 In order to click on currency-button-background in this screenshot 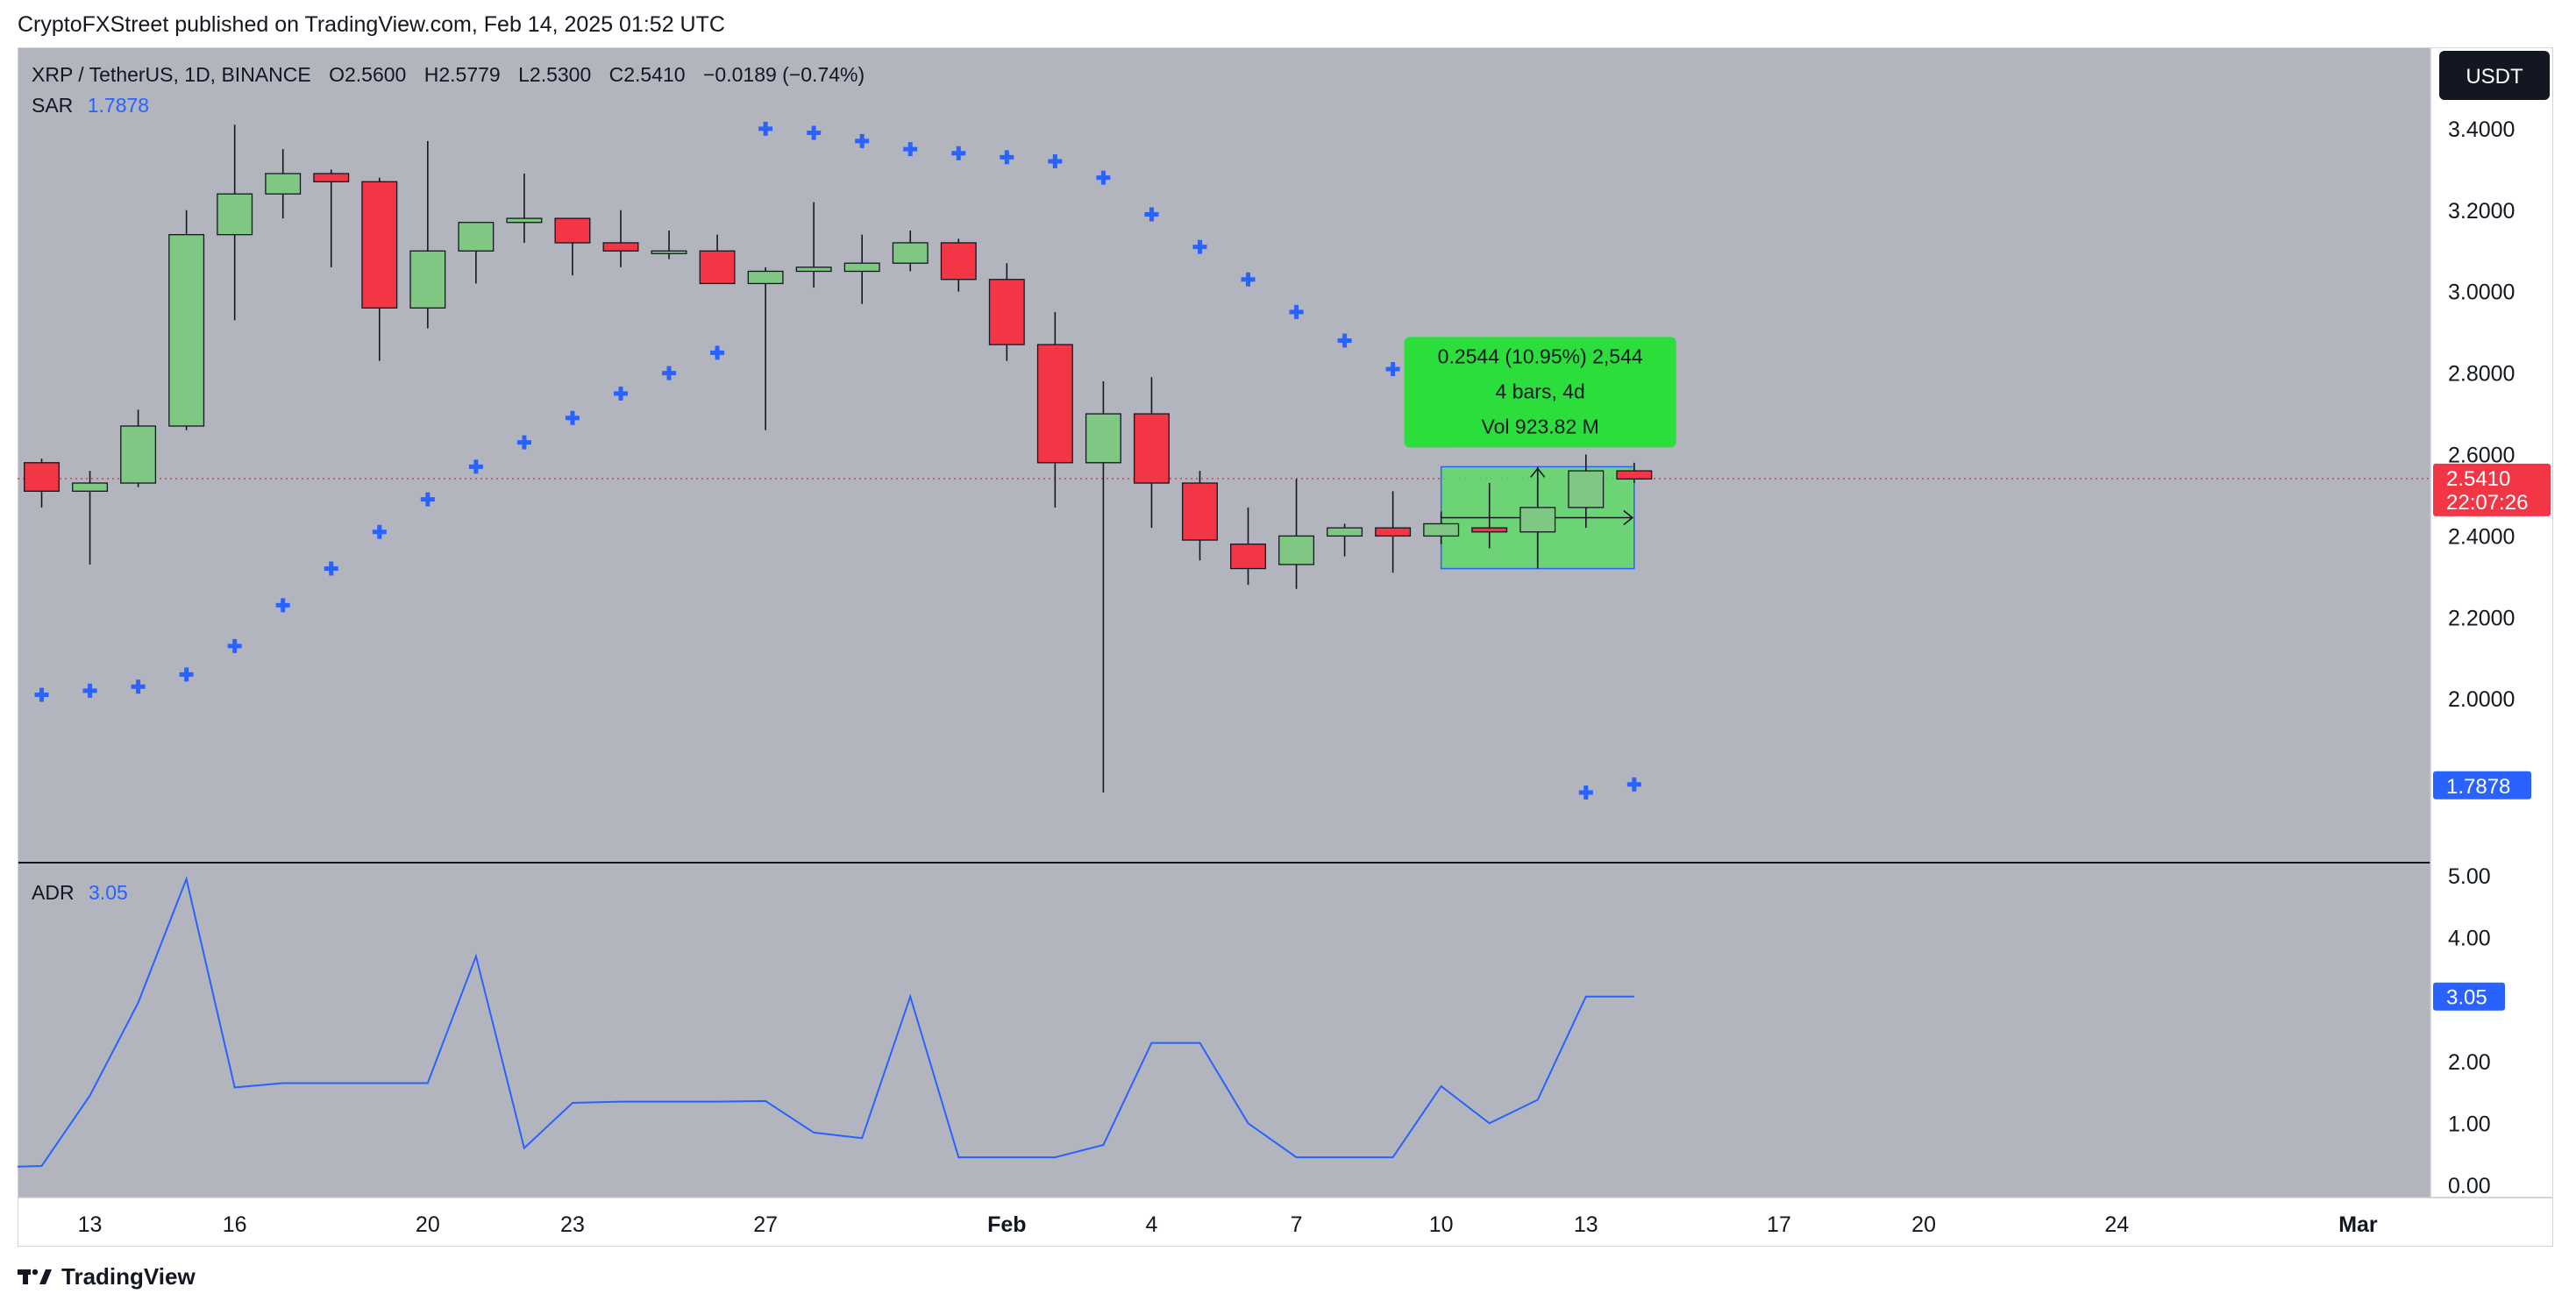, I will do `click(2494, 75)`.